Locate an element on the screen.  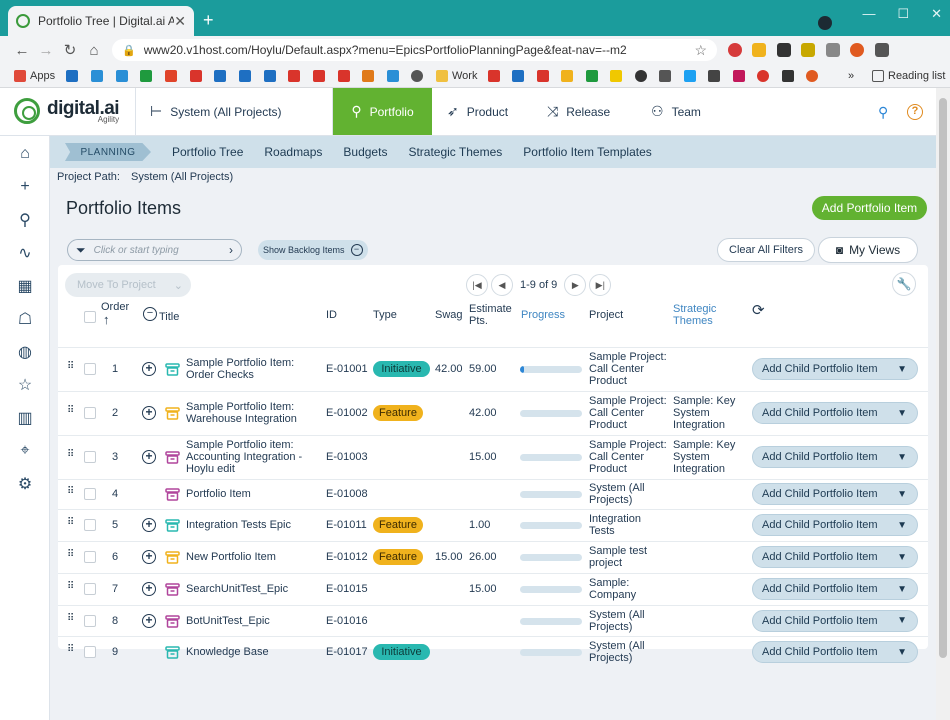
chevron-right-icon: › is located at coordinates (231, 250).